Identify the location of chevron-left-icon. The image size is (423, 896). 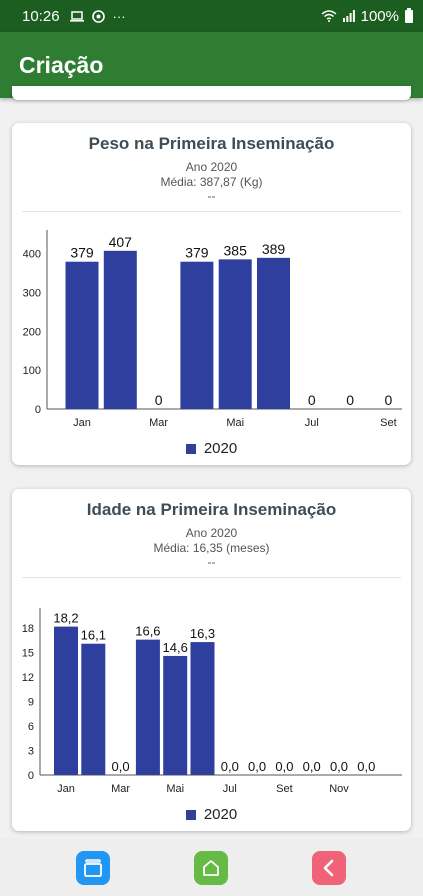
(328, 868).